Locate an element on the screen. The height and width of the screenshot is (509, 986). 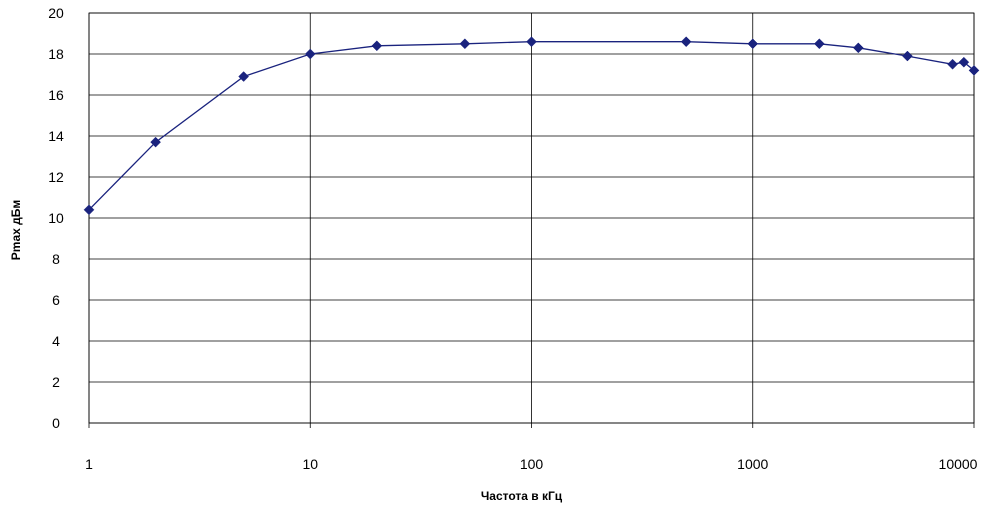
y-tick-label: 2 is located at coordinates (56, 382).